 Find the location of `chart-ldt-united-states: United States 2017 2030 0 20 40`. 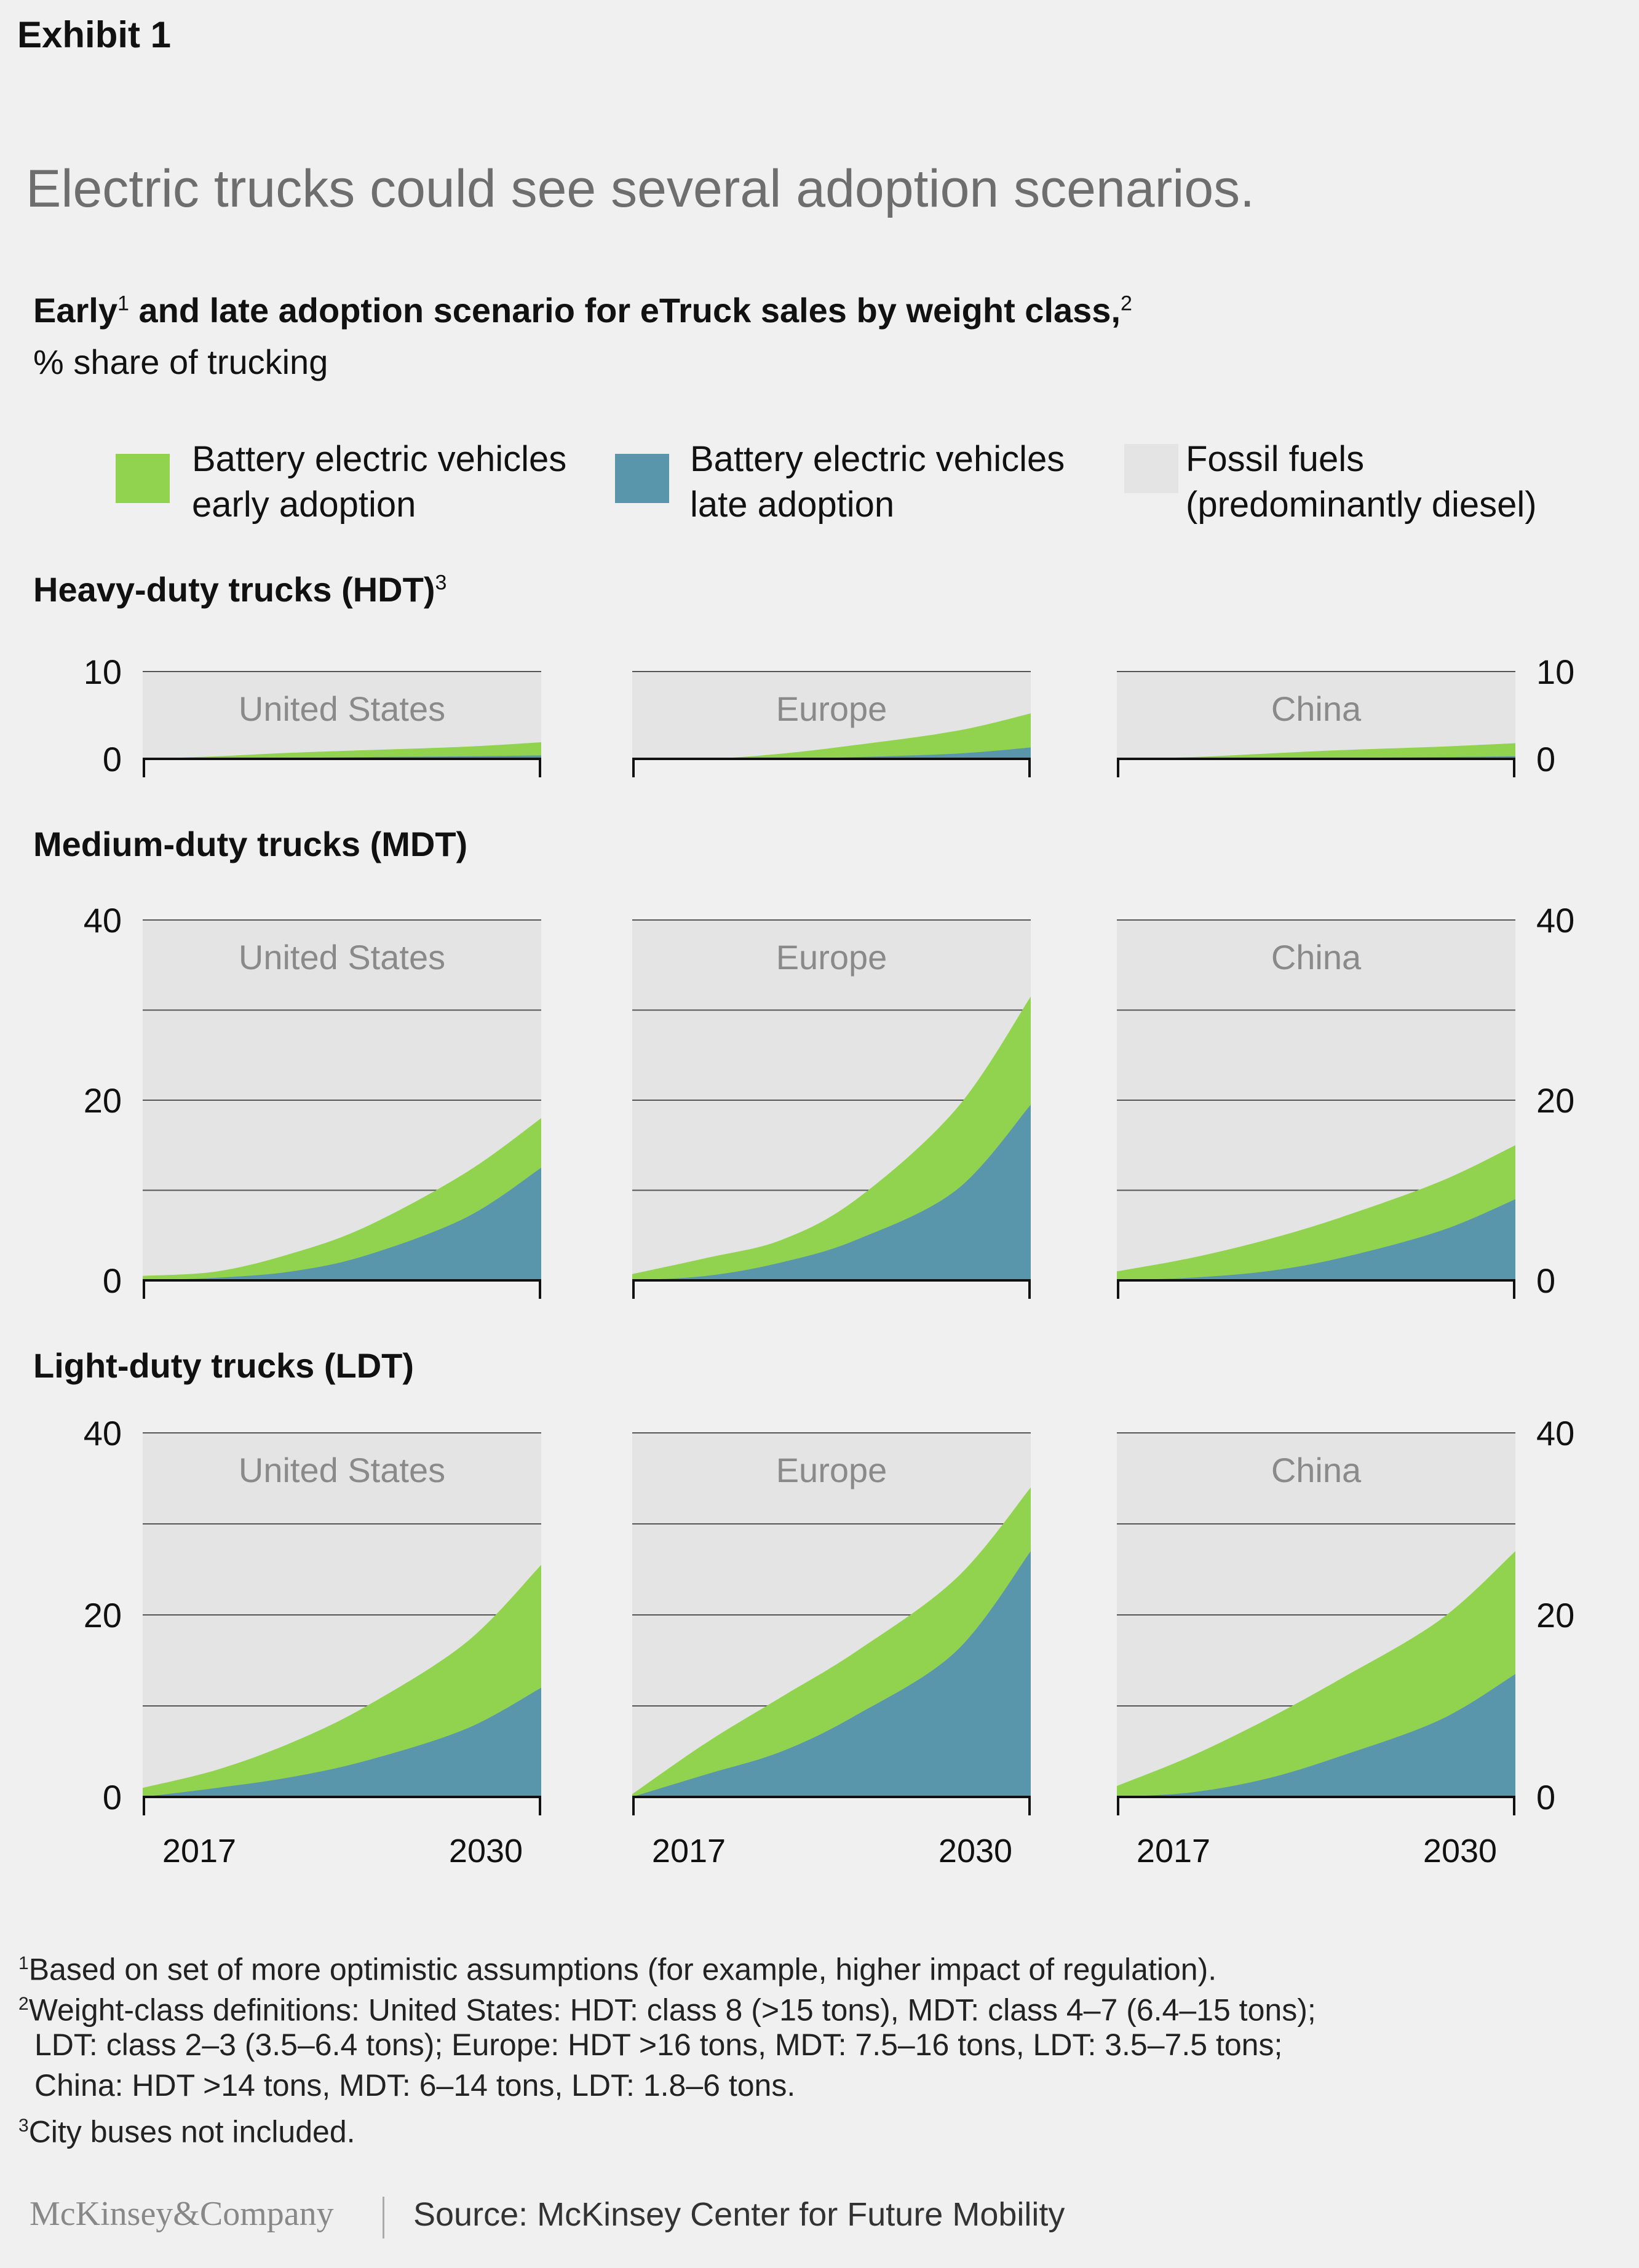

chart-ldt-united-states: United States 2017 2030 0 20 40 is located at coordinates (312, 1642).